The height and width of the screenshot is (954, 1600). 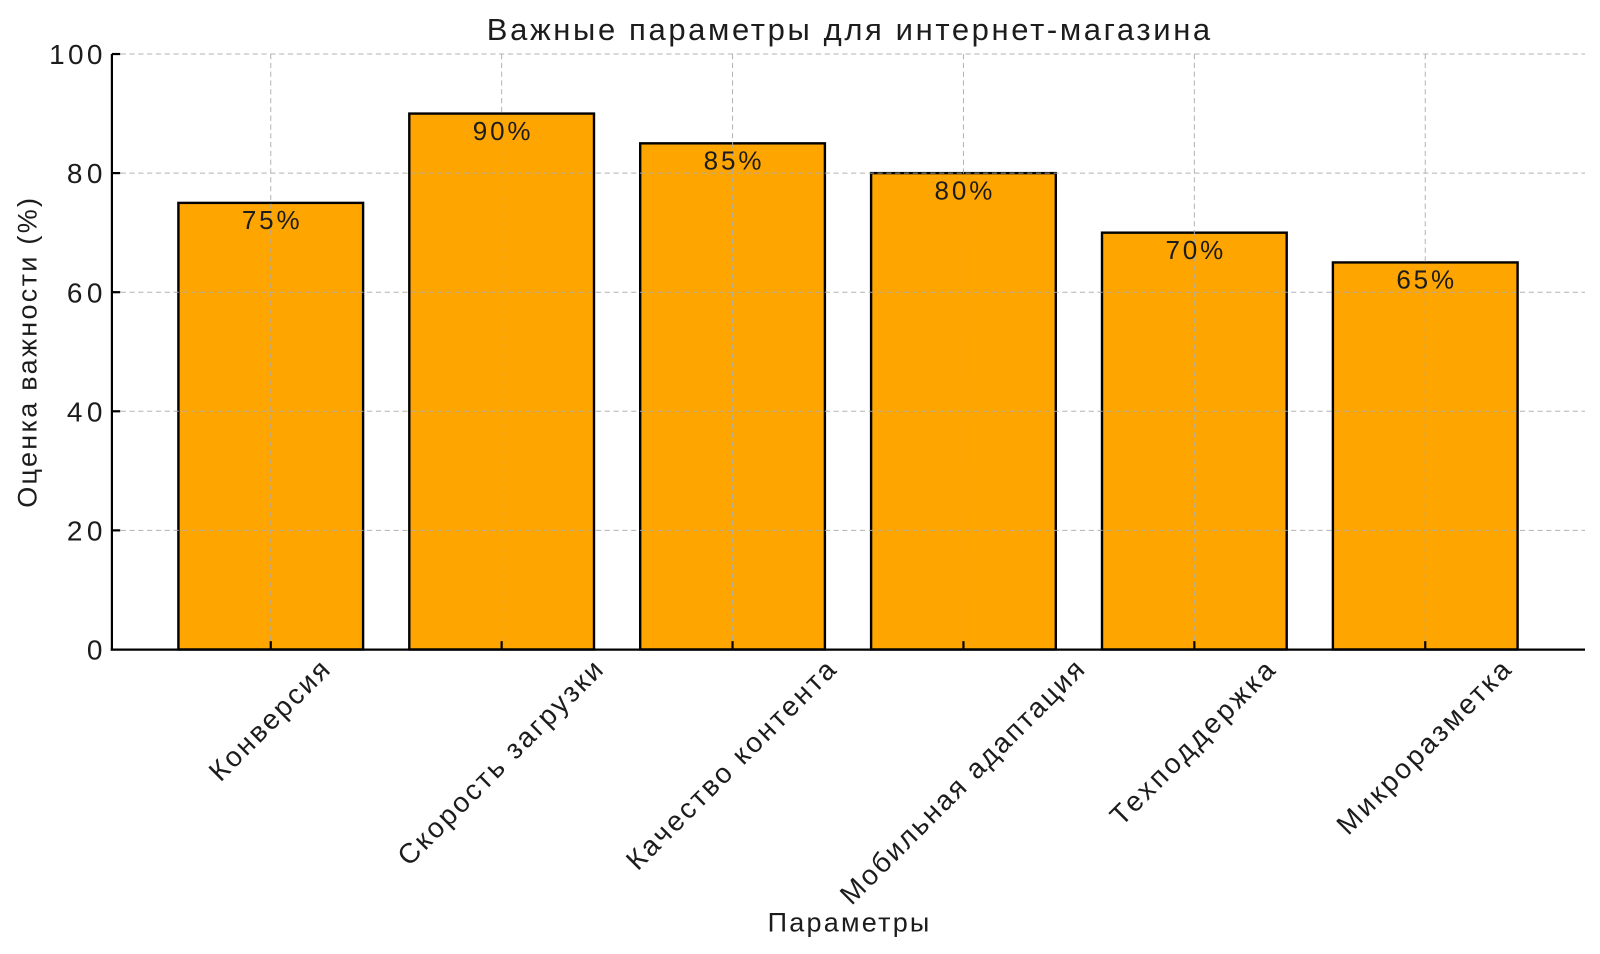 I want to click on svg-text: 75%, so click(x=272, y=220).